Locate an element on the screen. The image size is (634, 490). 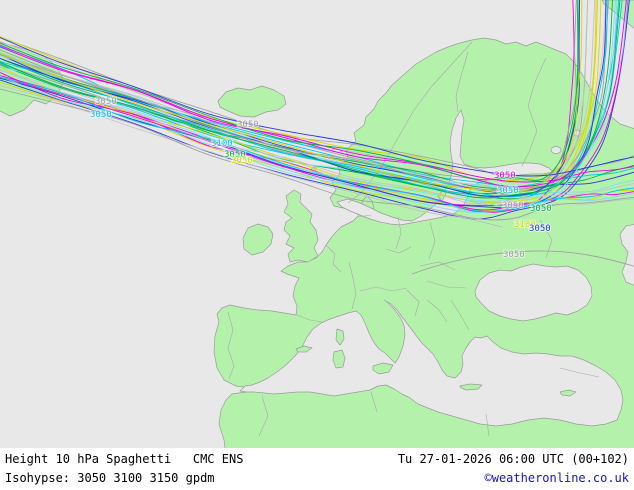
land-sardinia is located at coordinates (339, 359).